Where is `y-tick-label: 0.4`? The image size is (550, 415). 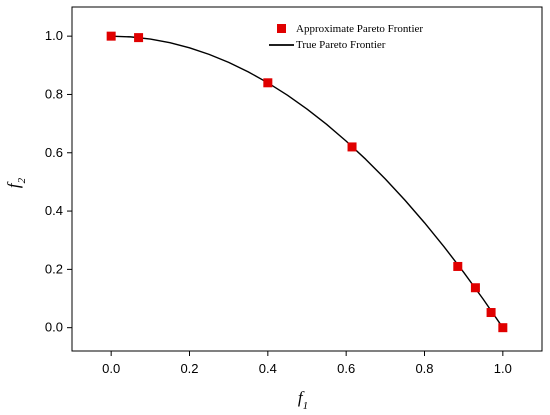
y-tick-label: 0.4 is located at coordinates (54, 210).